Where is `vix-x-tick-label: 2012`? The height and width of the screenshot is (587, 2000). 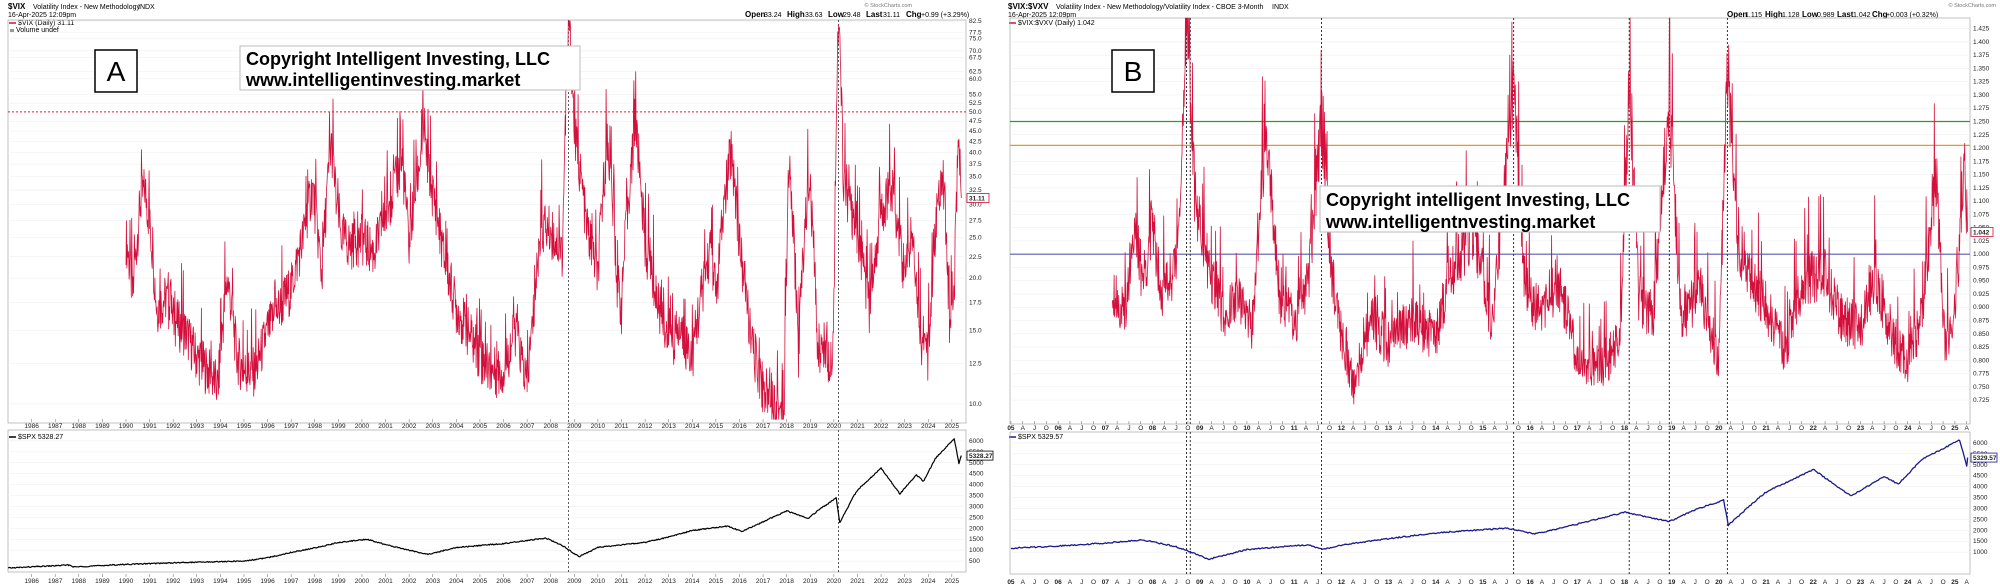
vix-x-tick-label: 2012 is located at coordinates (645, 426).